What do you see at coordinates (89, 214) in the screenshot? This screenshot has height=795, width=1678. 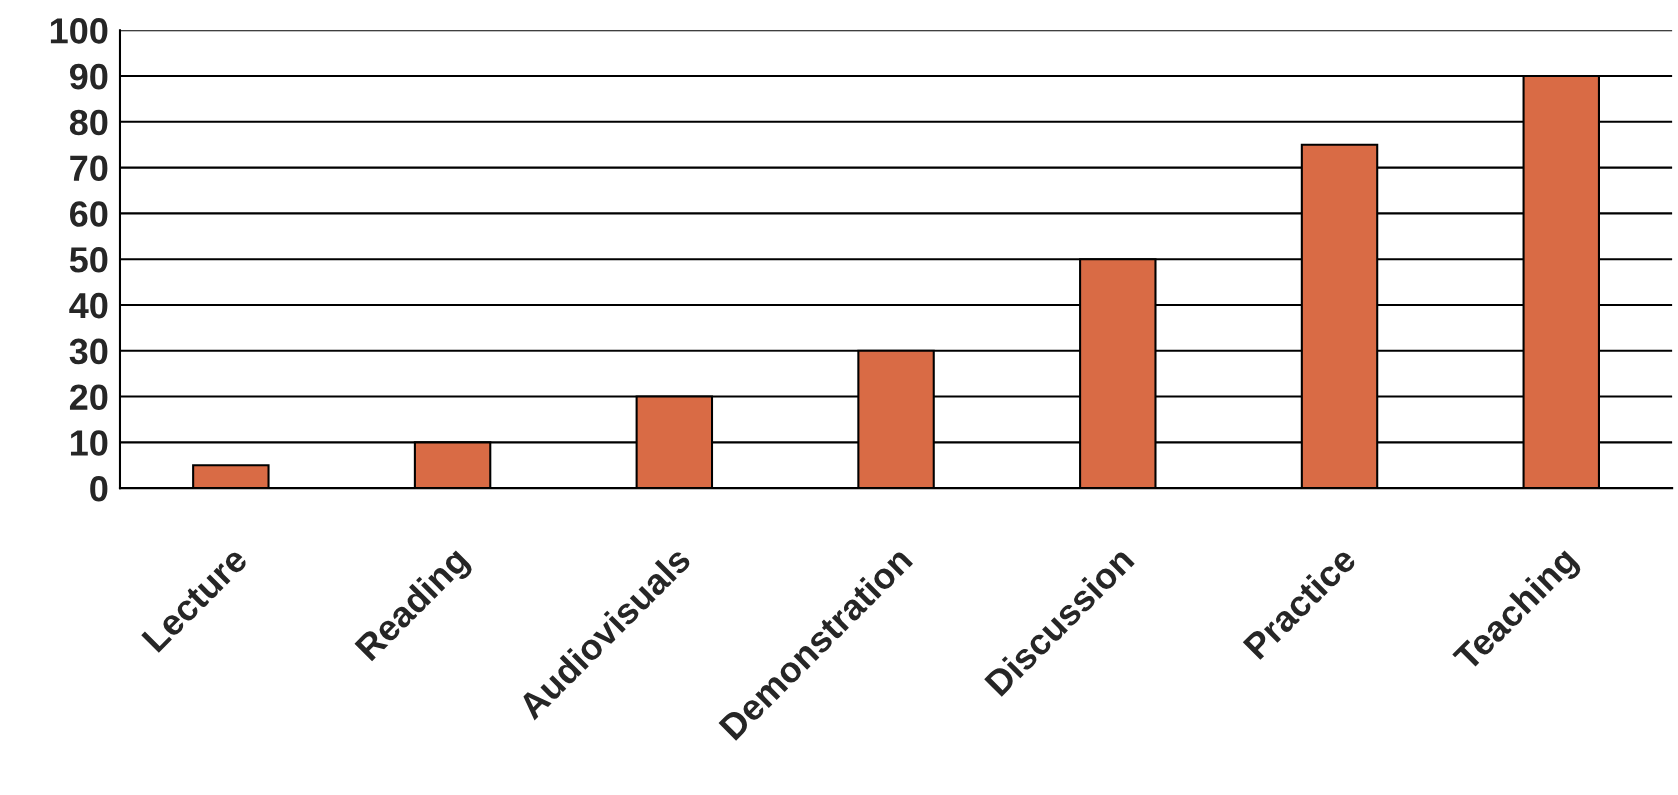 I see `y-tick-label: 60` at bounding box center [89, 214].